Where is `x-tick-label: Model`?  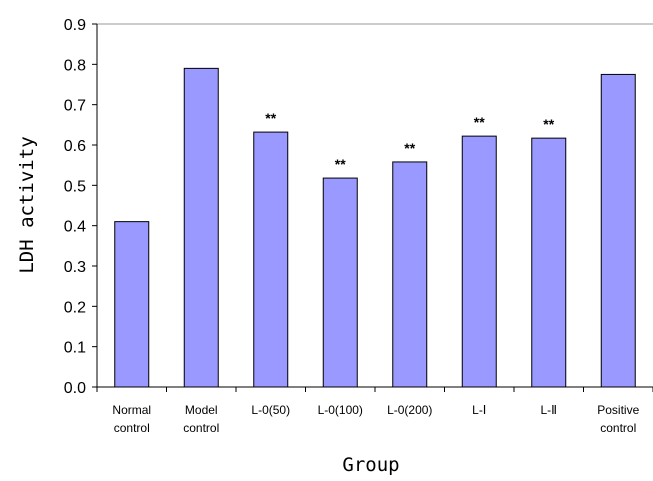
x-tick-label: Model is located at coordinates (201, 410).